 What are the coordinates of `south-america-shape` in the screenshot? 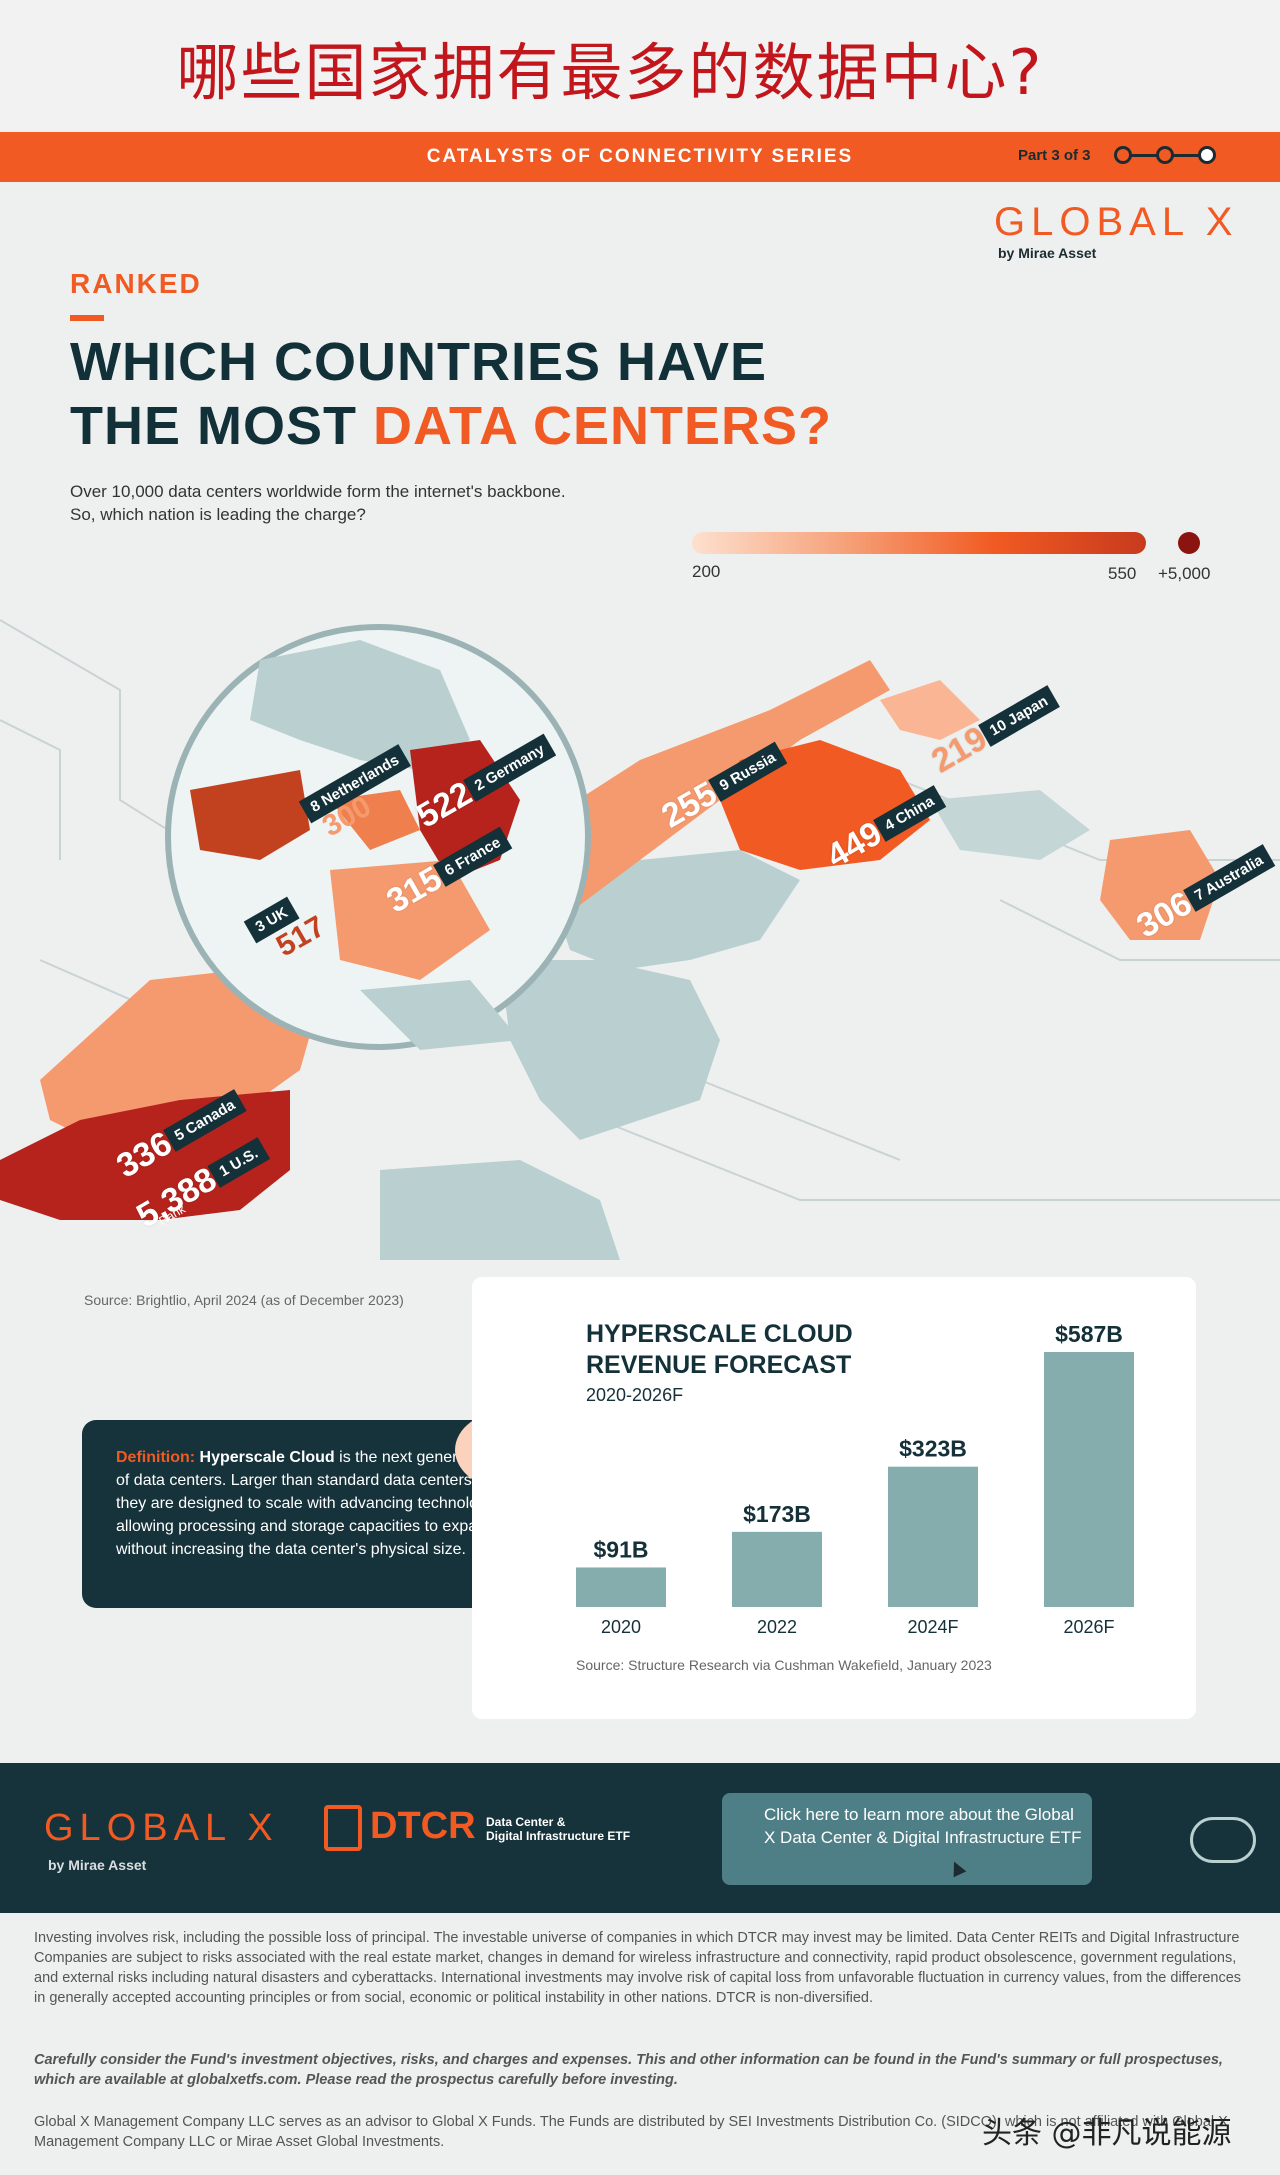 It's located at (500, 1210).